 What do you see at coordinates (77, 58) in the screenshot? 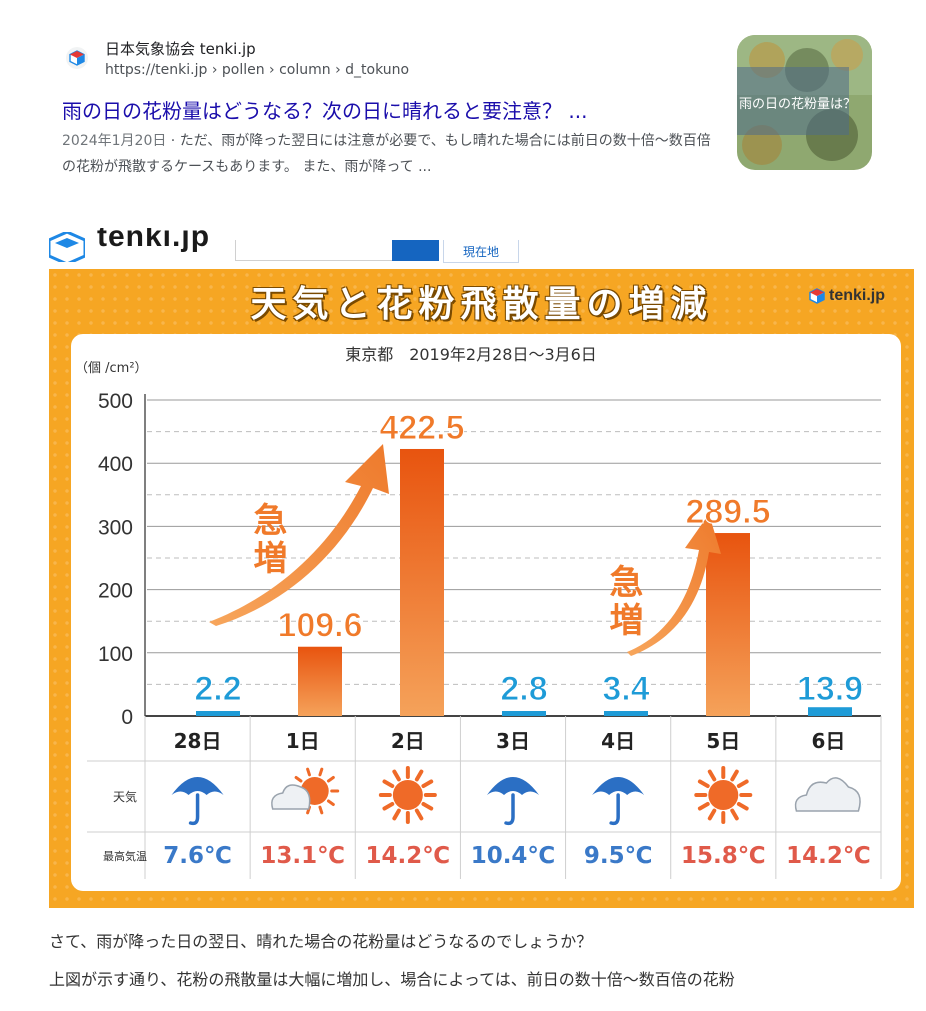
I see `site-favicon-icon` at bounding box center [77, 58].